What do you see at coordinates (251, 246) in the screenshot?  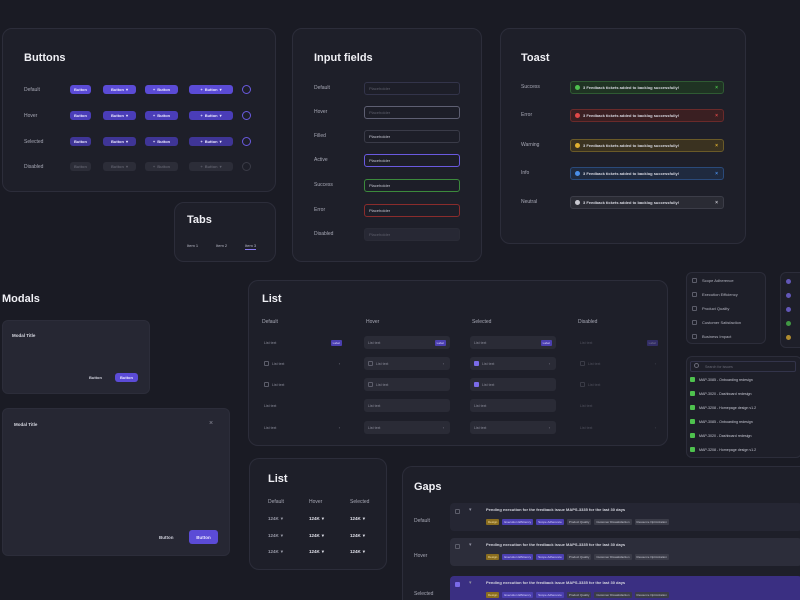 I see `tab-item: Item 3` at bounding box center [251, 246].